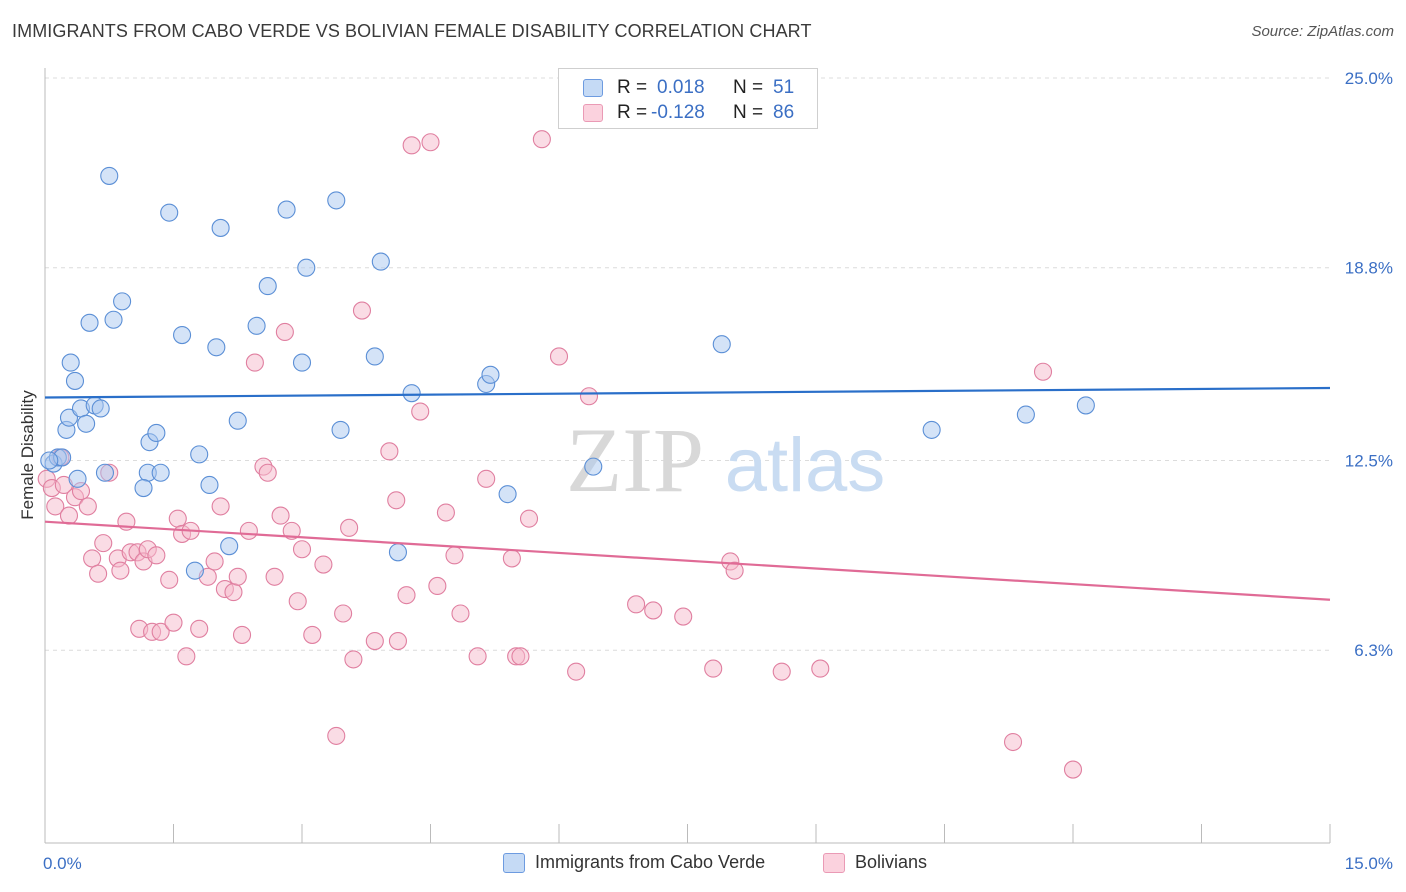  I want to click on bottom-legend-label: Immigrants from Cabo Verde, so click(650, 862).